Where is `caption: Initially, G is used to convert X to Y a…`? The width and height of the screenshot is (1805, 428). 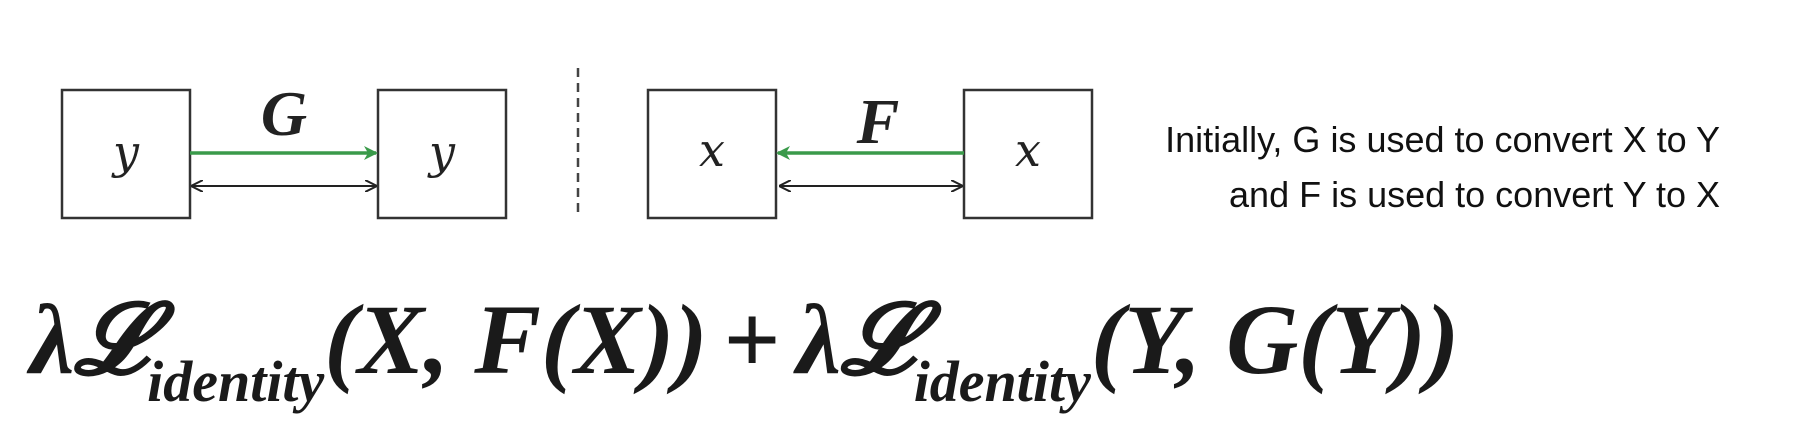 caption: Initially, G is used to convert X to Y a… is located at coordinates (1442, 167).